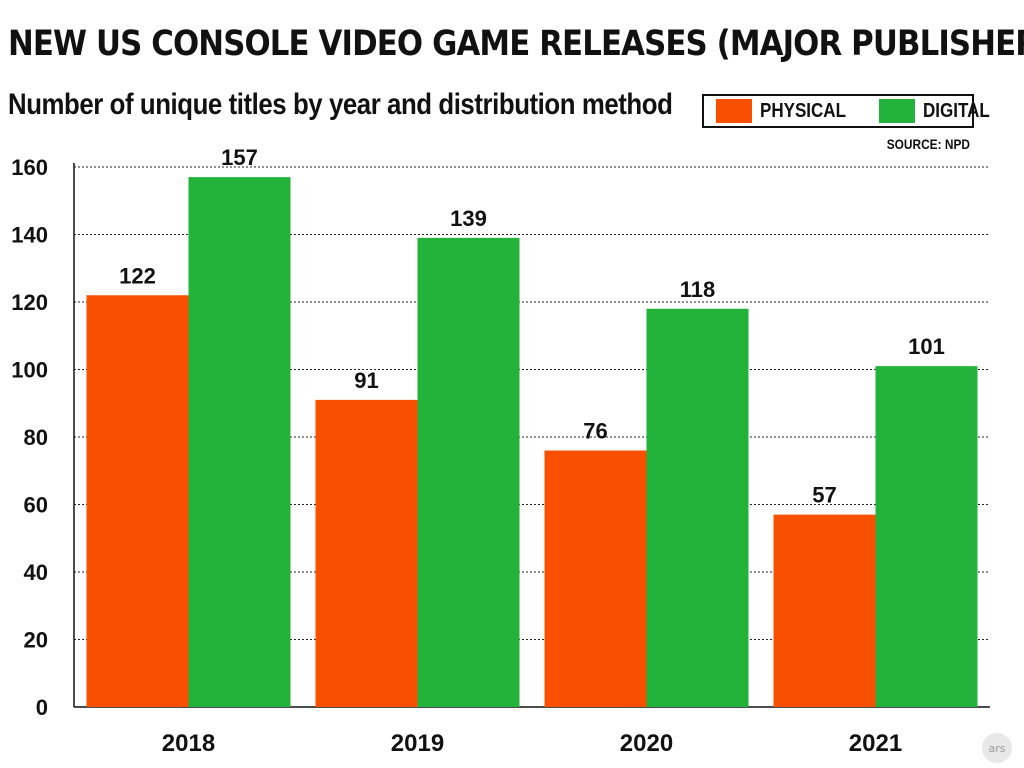  Describe the element at coordinates (36, 437) in the screenshot. I see `y-tick-label: 80` at that location.